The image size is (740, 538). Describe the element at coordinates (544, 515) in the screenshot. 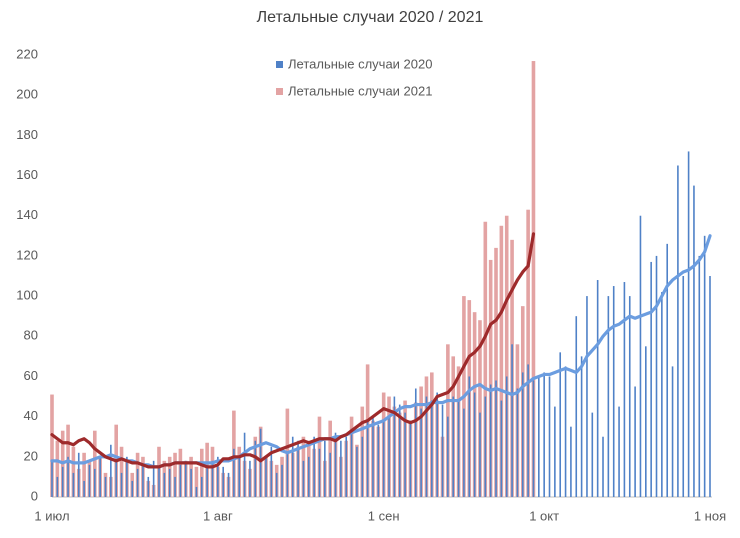

I see `x-tick-label: 1 окт` at that location.